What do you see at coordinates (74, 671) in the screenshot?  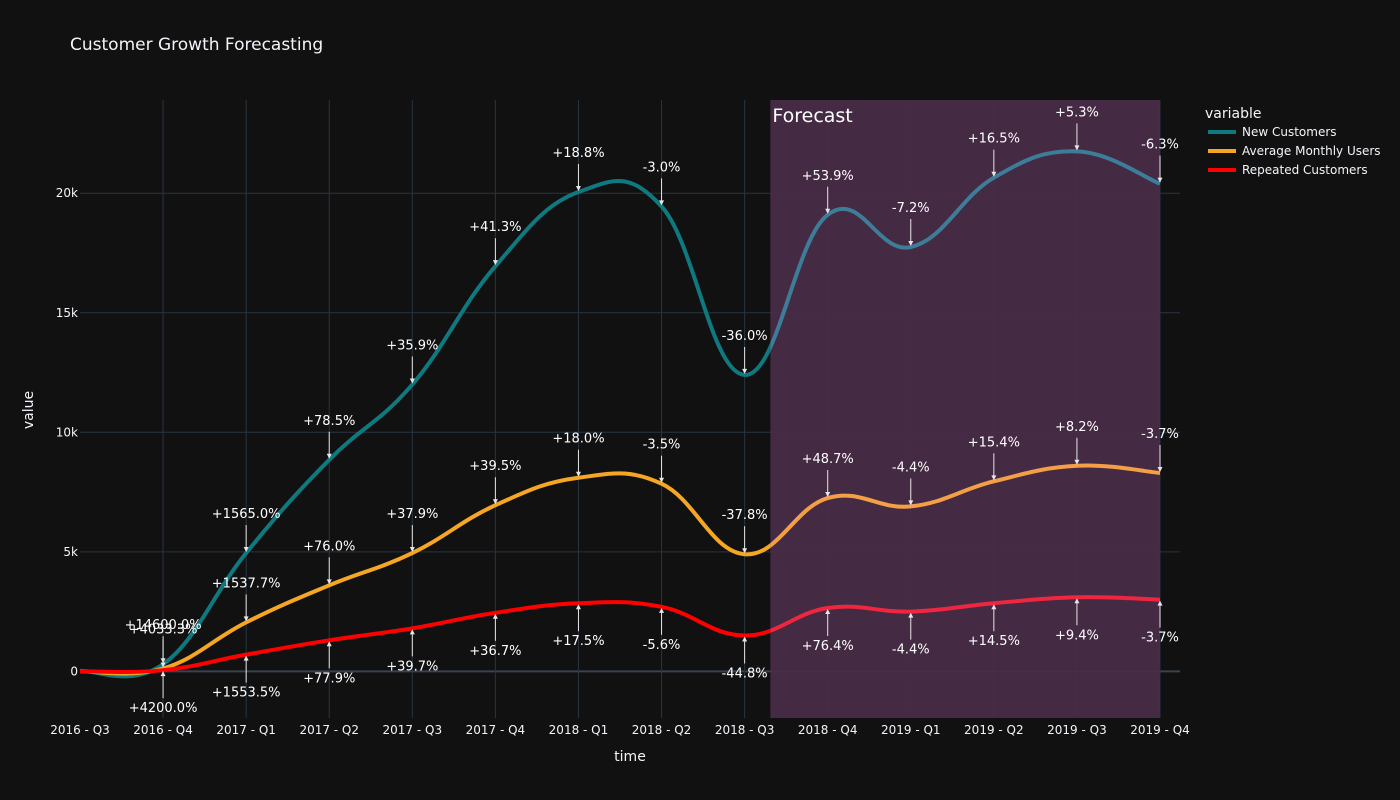 I see `y-tick-label: 0` at bounding box center [74, 671].